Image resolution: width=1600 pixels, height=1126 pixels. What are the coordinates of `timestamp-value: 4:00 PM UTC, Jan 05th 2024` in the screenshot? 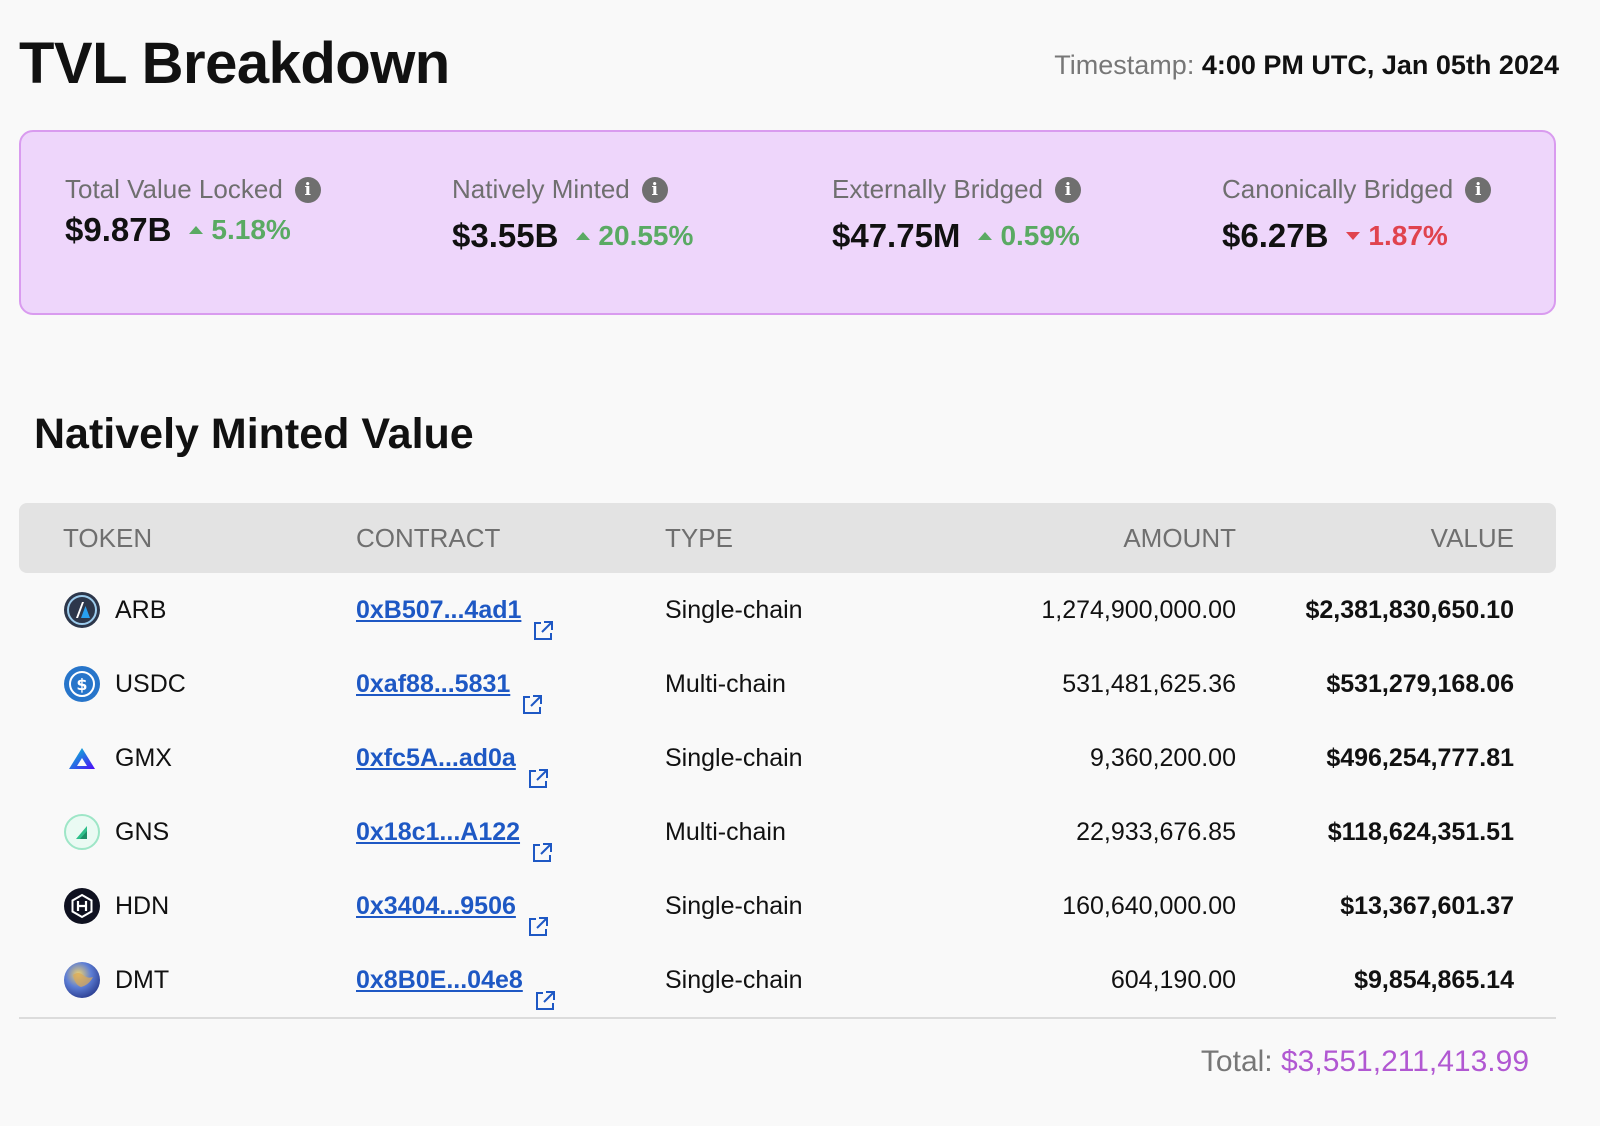 It's located at (1380, 65).